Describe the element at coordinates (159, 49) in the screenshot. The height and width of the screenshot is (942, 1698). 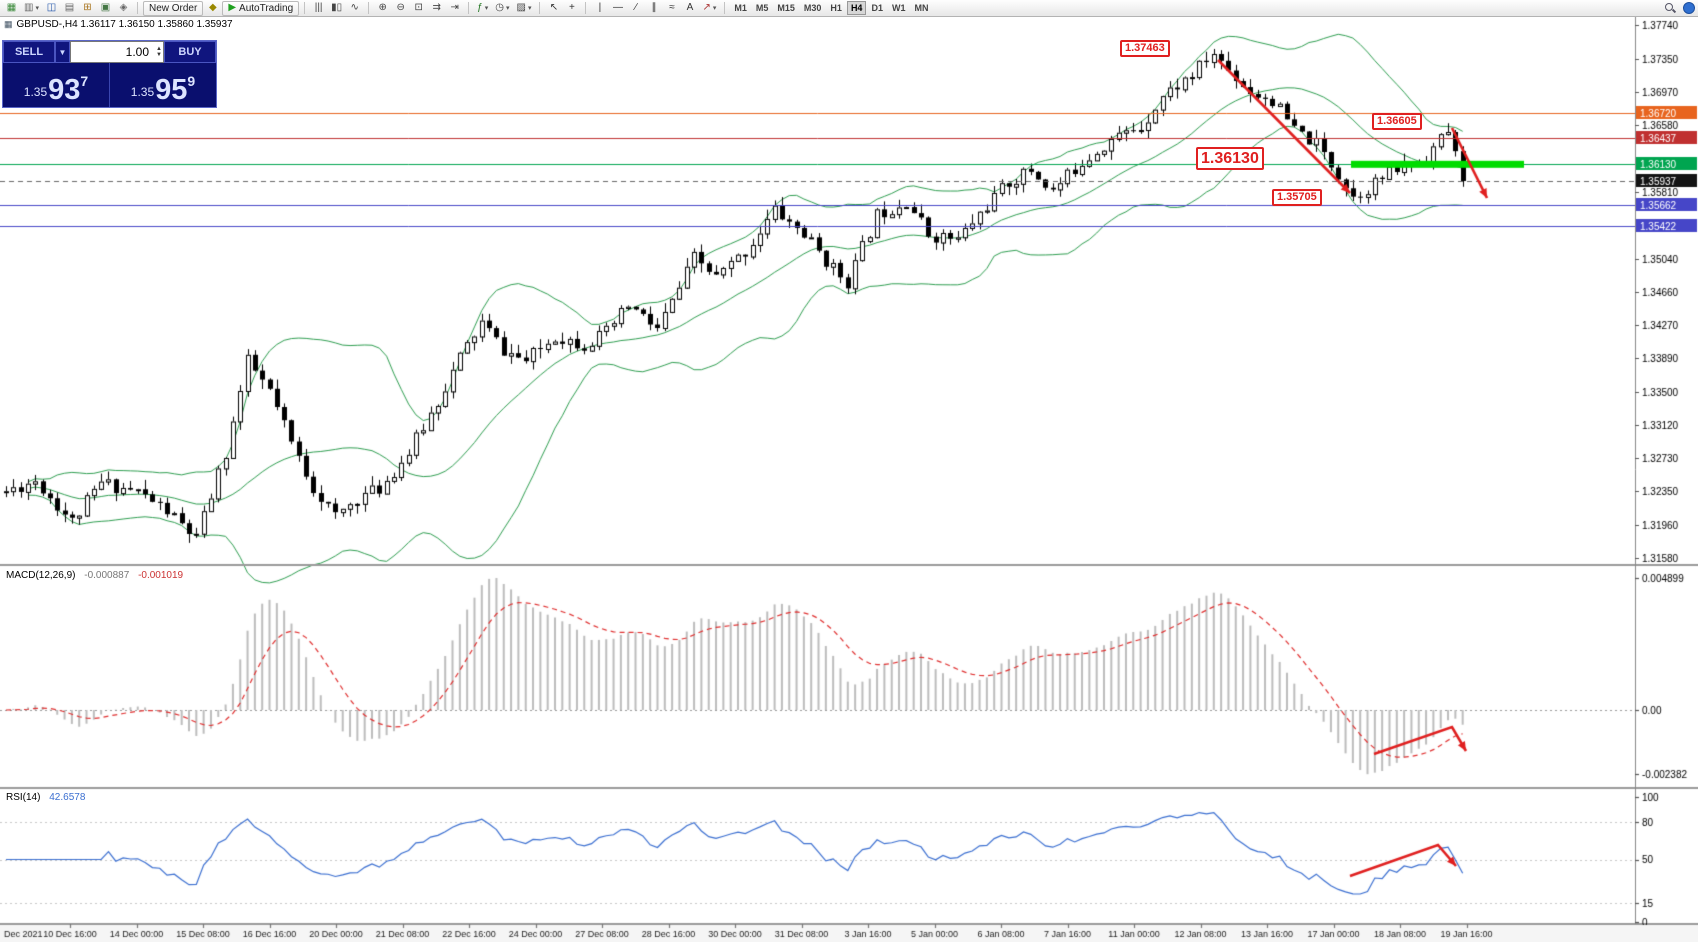
I see `volume-up-icon: ▲` at that location.